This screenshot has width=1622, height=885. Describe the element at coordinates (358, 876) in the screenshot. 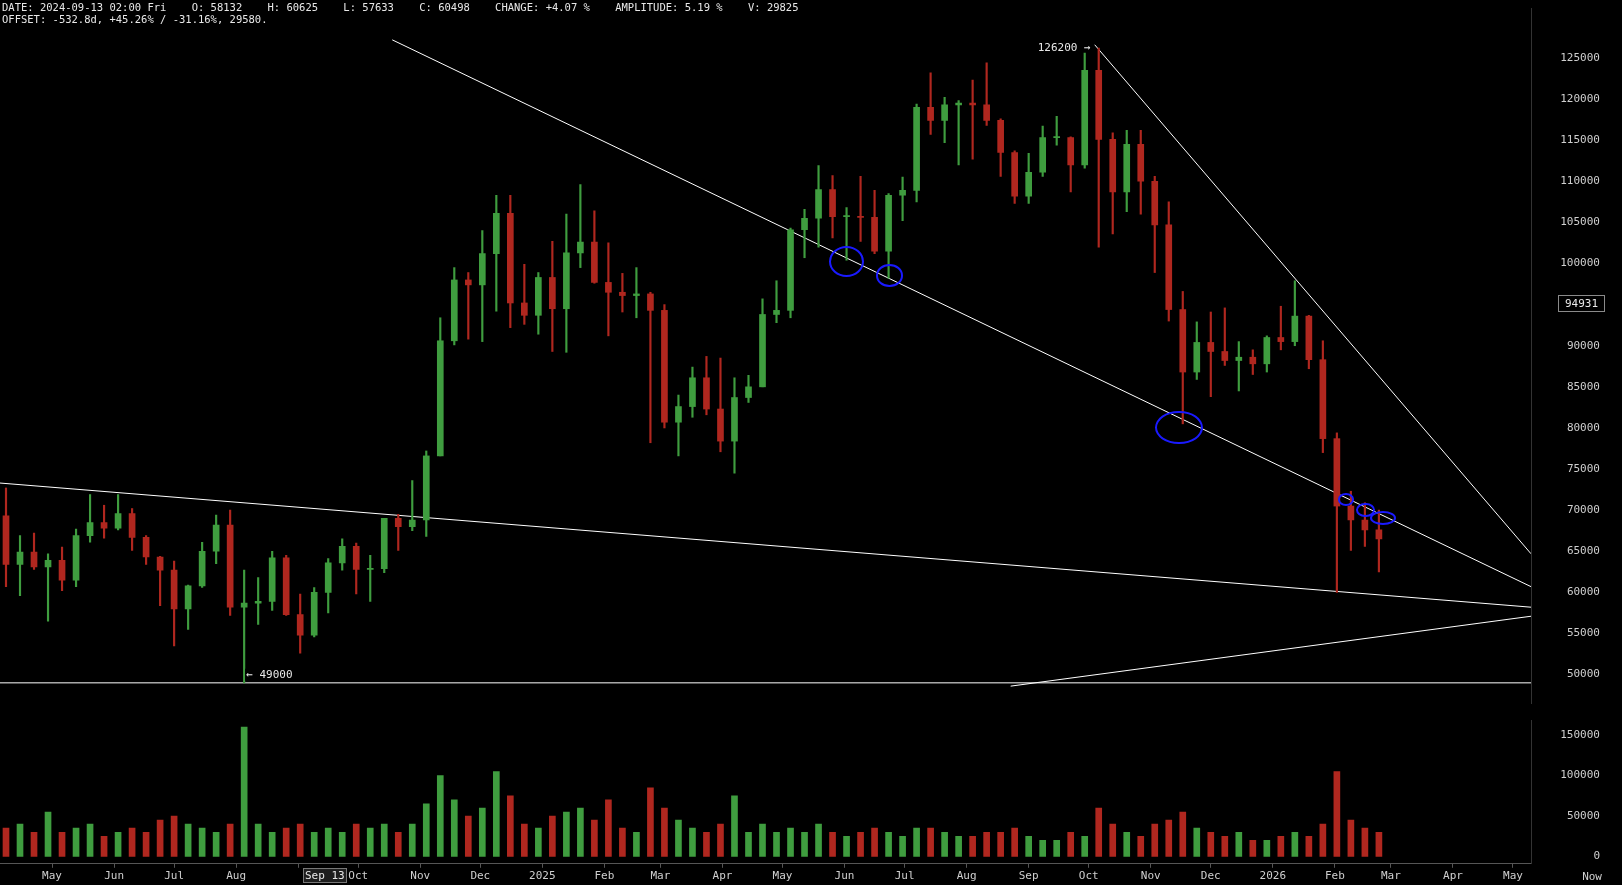

I see `x-tick-label: Oct` at that location.